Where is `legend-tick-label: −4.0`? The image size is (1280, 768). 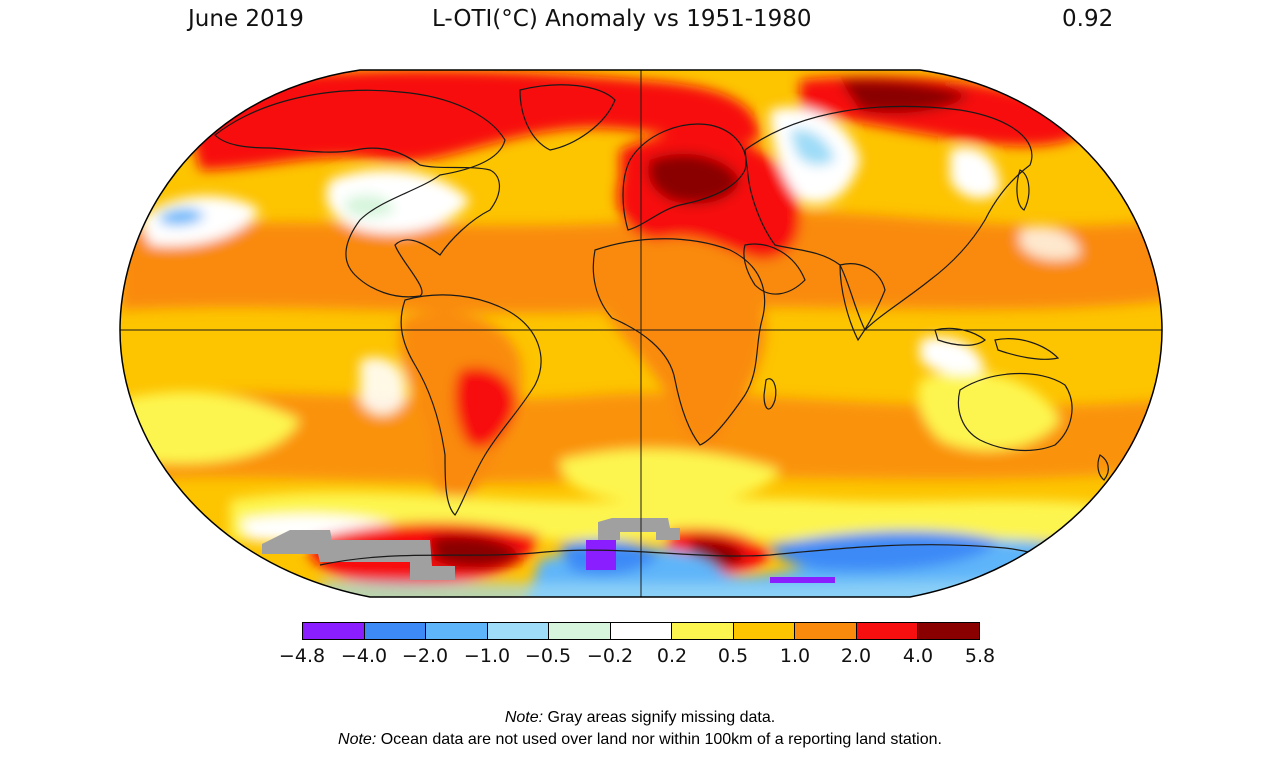 legend-tick-label: −4.0 is located at coordinates (364, 656).